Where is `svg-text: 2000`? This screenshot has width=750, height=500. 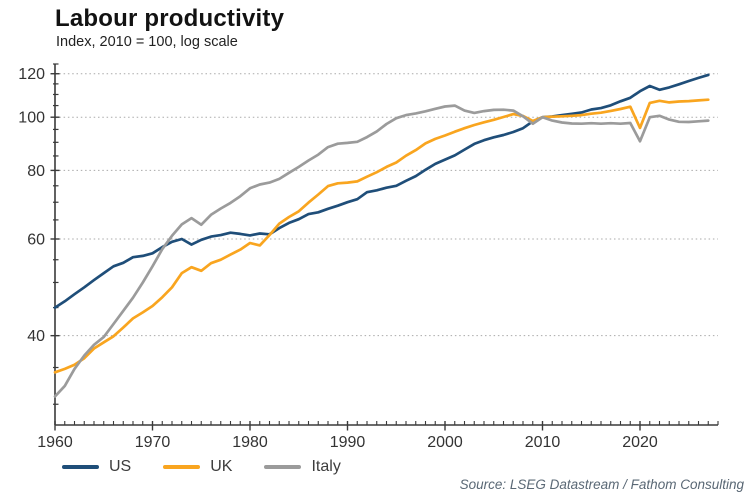 svg-text: 2000 is located at coordinates (445, 442).